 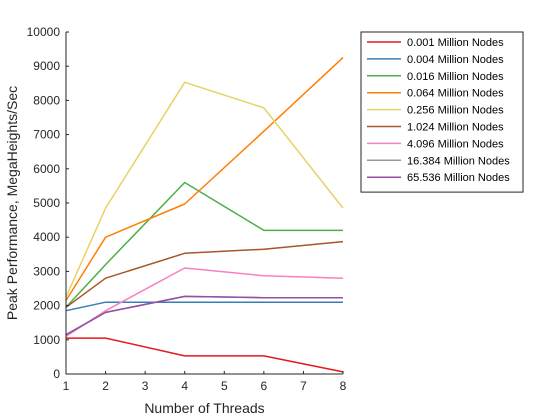 What do you see at coordinates (204, 408) in the screenshot?
I see `x-axis-label: Number of Threads` at bounding box center [204, 408].